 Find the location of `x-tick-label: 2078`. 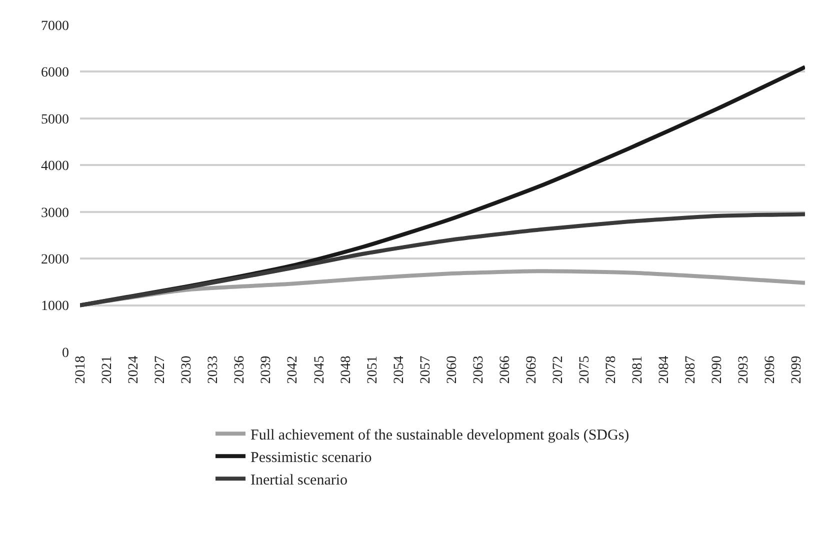

x-tick-label: 2078 is located at coordinates (612, 370).